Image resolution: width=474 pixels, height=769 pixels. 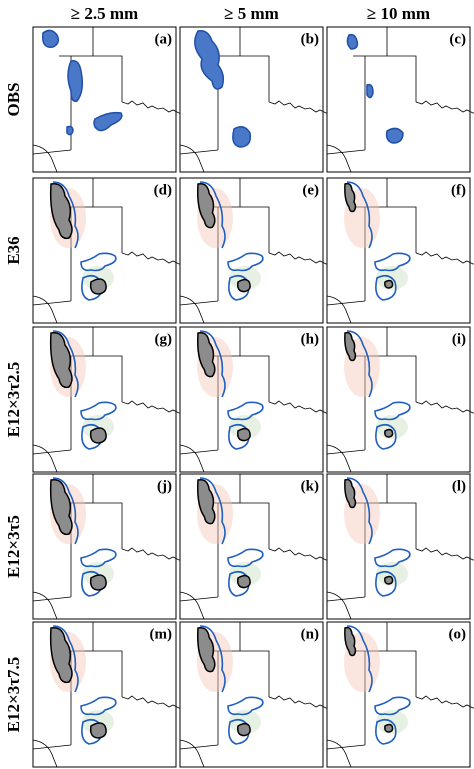 I want to click on panel-label: (j), so click(x=164, y=486).